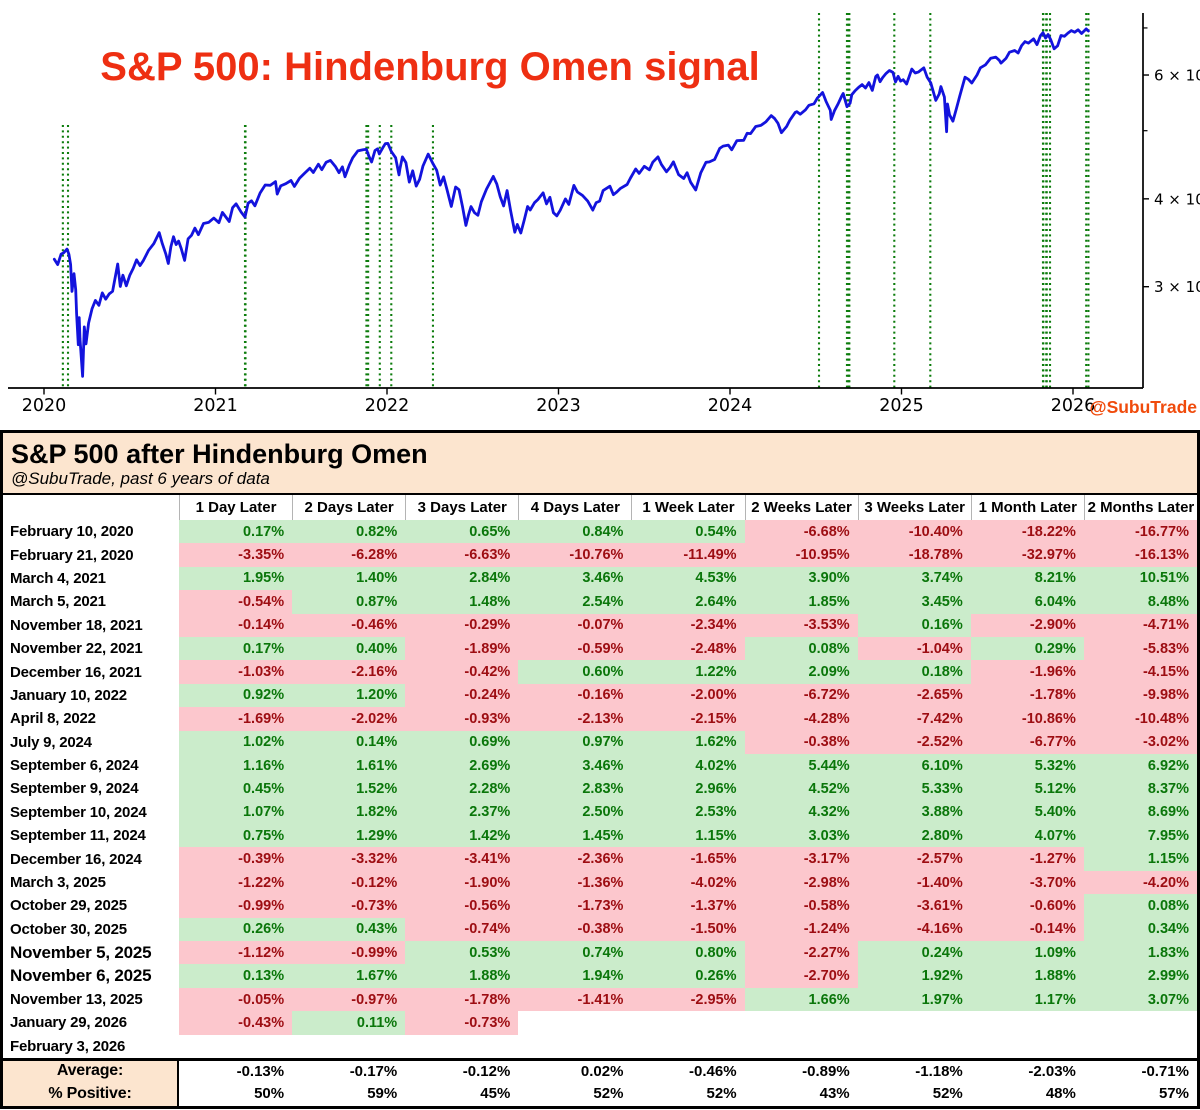 Image resolution: width=1200 pixels, height=1110 pixels. Describe the element at coordinates (1140, 953) in the screenshot. I see `return-cell: 1.83%` at that location.